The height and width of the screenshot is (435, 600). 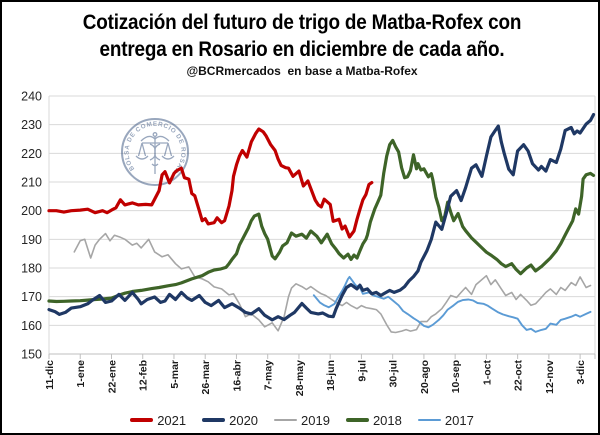 What do you see at coordinates (31, 240) in the screenshot?
I see `y-tick-label: 190` at bounding box center [31, 240].